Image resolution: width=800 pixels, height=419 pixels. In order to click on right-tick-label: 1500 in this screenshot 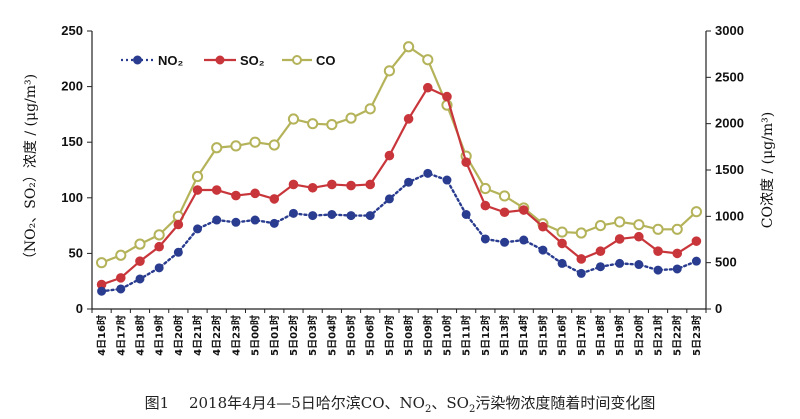, I will do `click(729, 169)`.